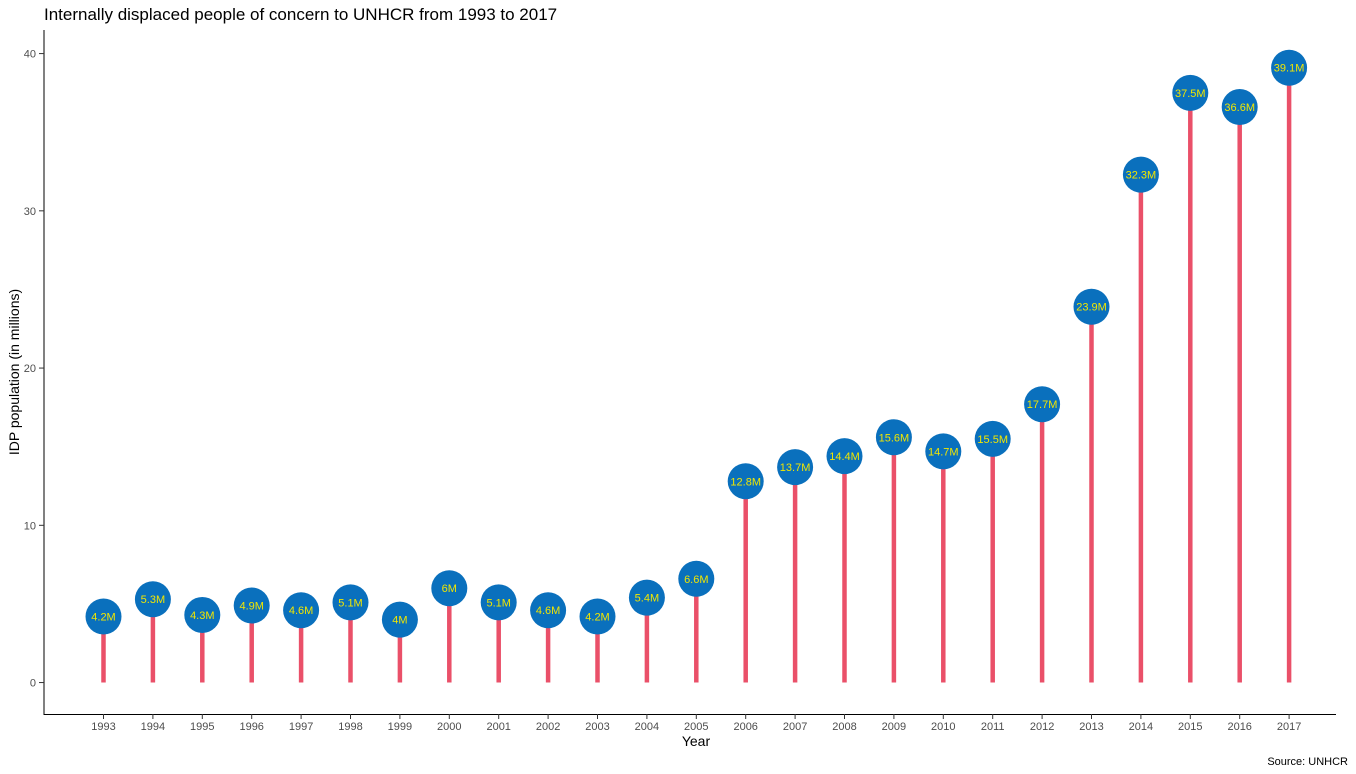 This screenshot has height=774, width=1356. Describe the element at coordinates (696, 741) in the screenshot. I see `x-axis-title: Year` at that location.